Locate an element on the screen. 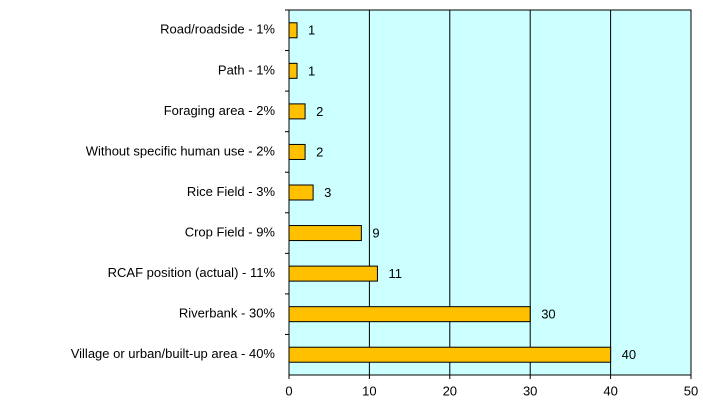 This screenshot has height=402, width=703. data-label: 11 is located at coordinates (395, 273).